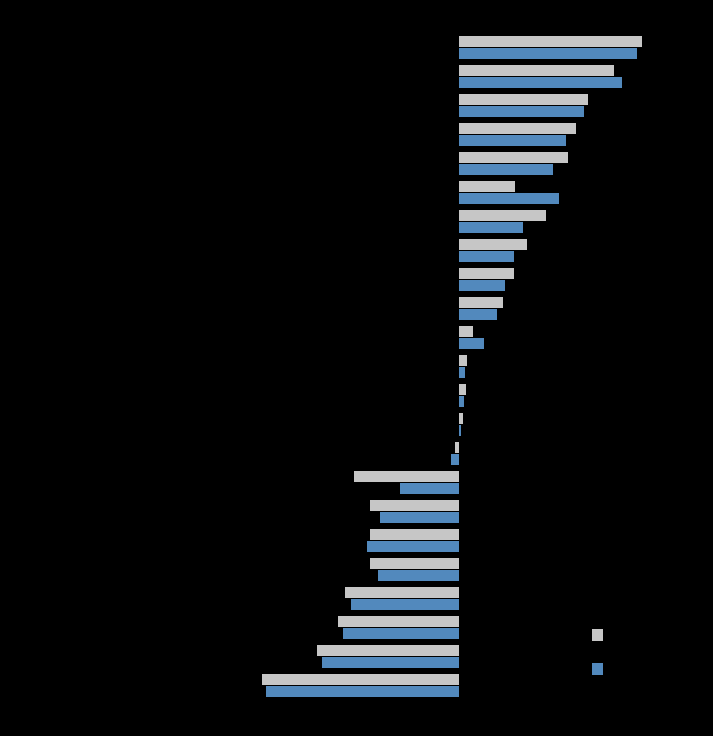  Describe the element at coordinates (597, 669) in the screenshot. I see `legend-swatch-series-b` at that location.